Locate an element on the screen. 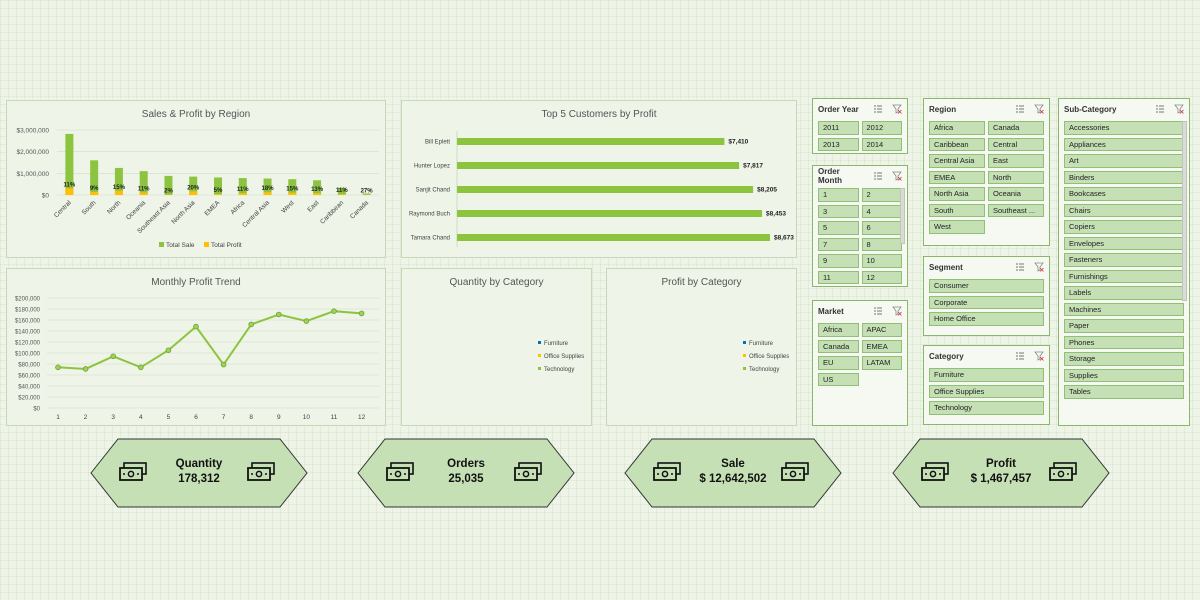 The width and height of the screenshot is (1200, 600). slicer-item-order_month: 2 is located at coordinates (881, 195).